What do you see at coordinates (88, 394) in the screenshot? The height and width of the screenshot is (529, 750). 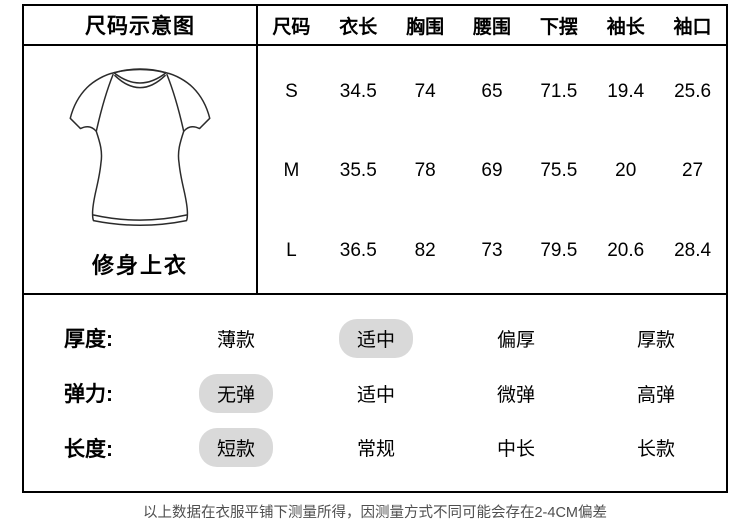 I see `attribute-label: 弹力:` at bounding box center [88, 394].